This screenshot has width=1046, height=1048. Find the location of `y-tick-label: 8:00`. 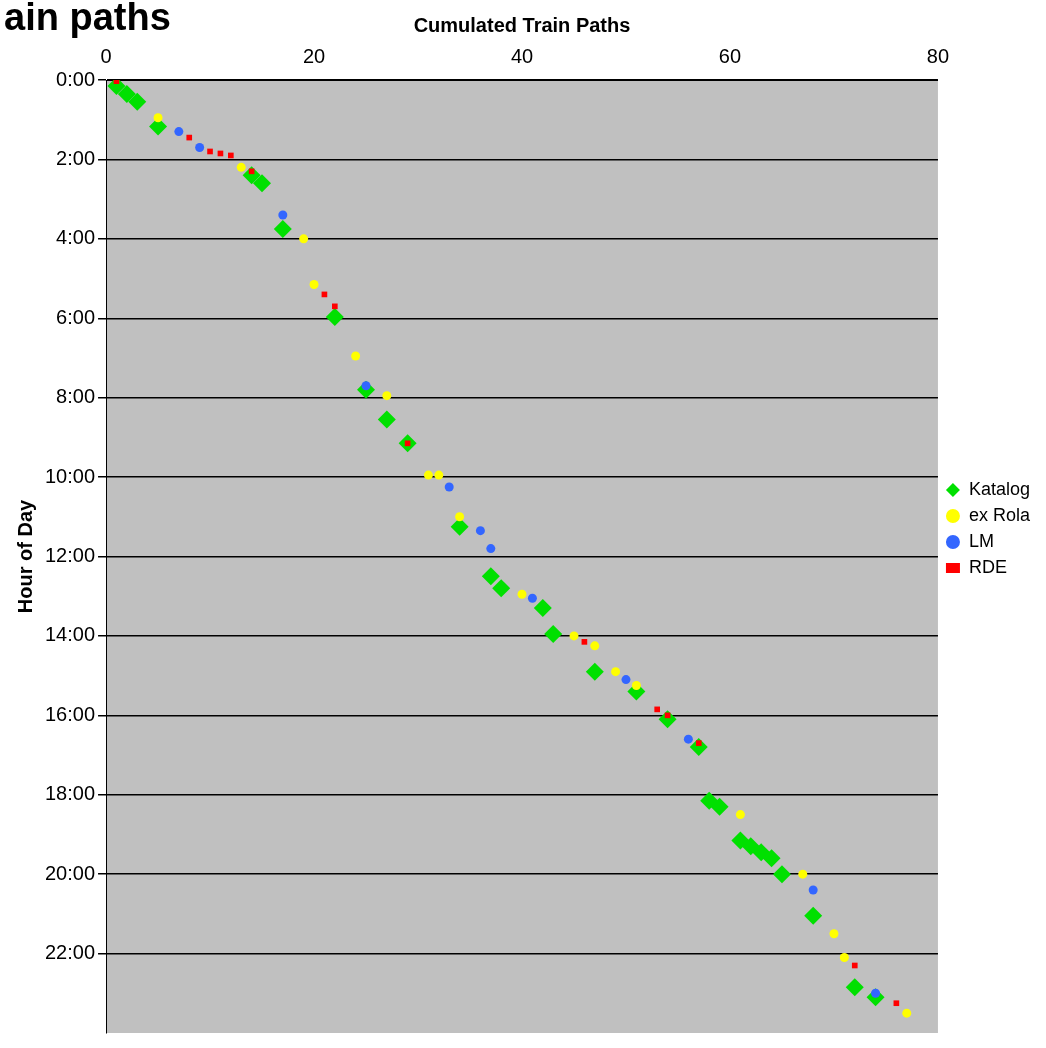

y-tick-label: 8:00 is located at coordinates (76, 396).